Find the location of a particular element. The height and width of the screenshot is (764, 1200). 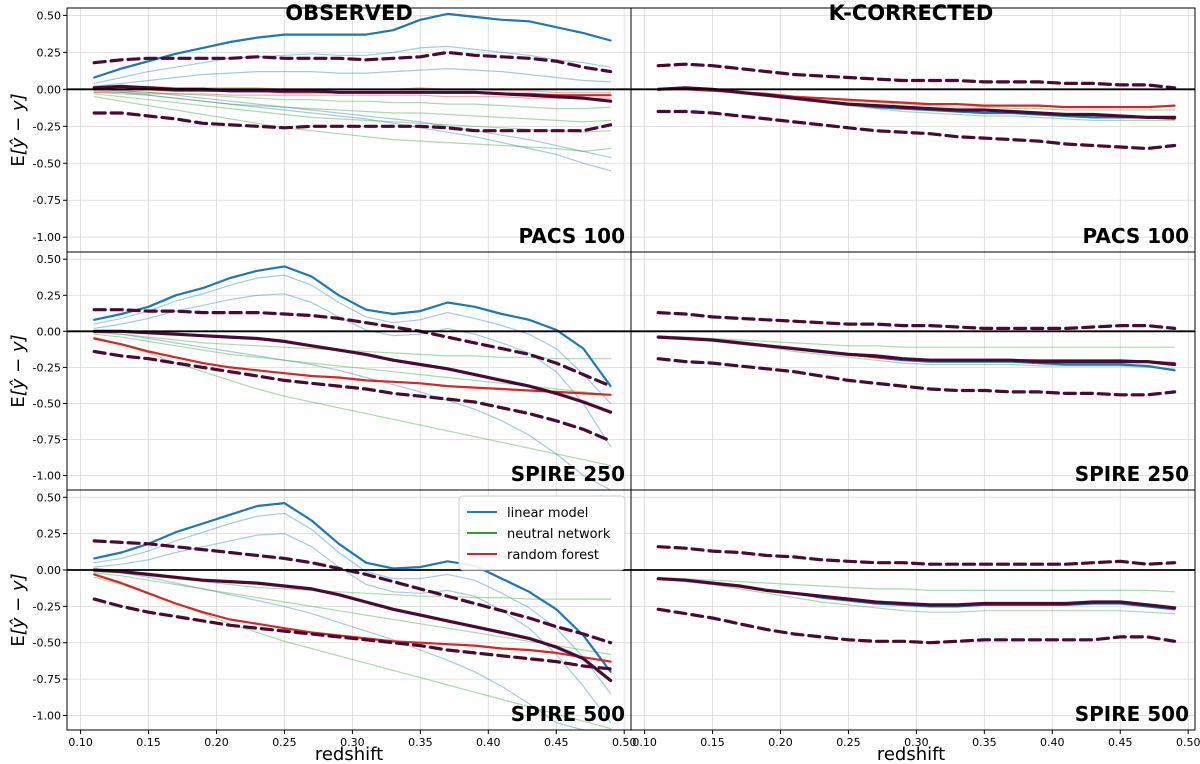

x-axis-label-left: redshift is located at coordinates (349, 754).